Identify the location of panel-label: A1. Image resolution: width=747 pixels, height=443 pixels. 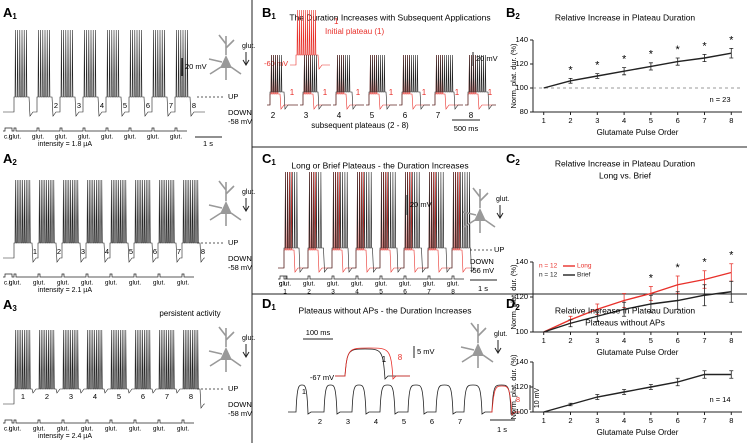
(10, 13).